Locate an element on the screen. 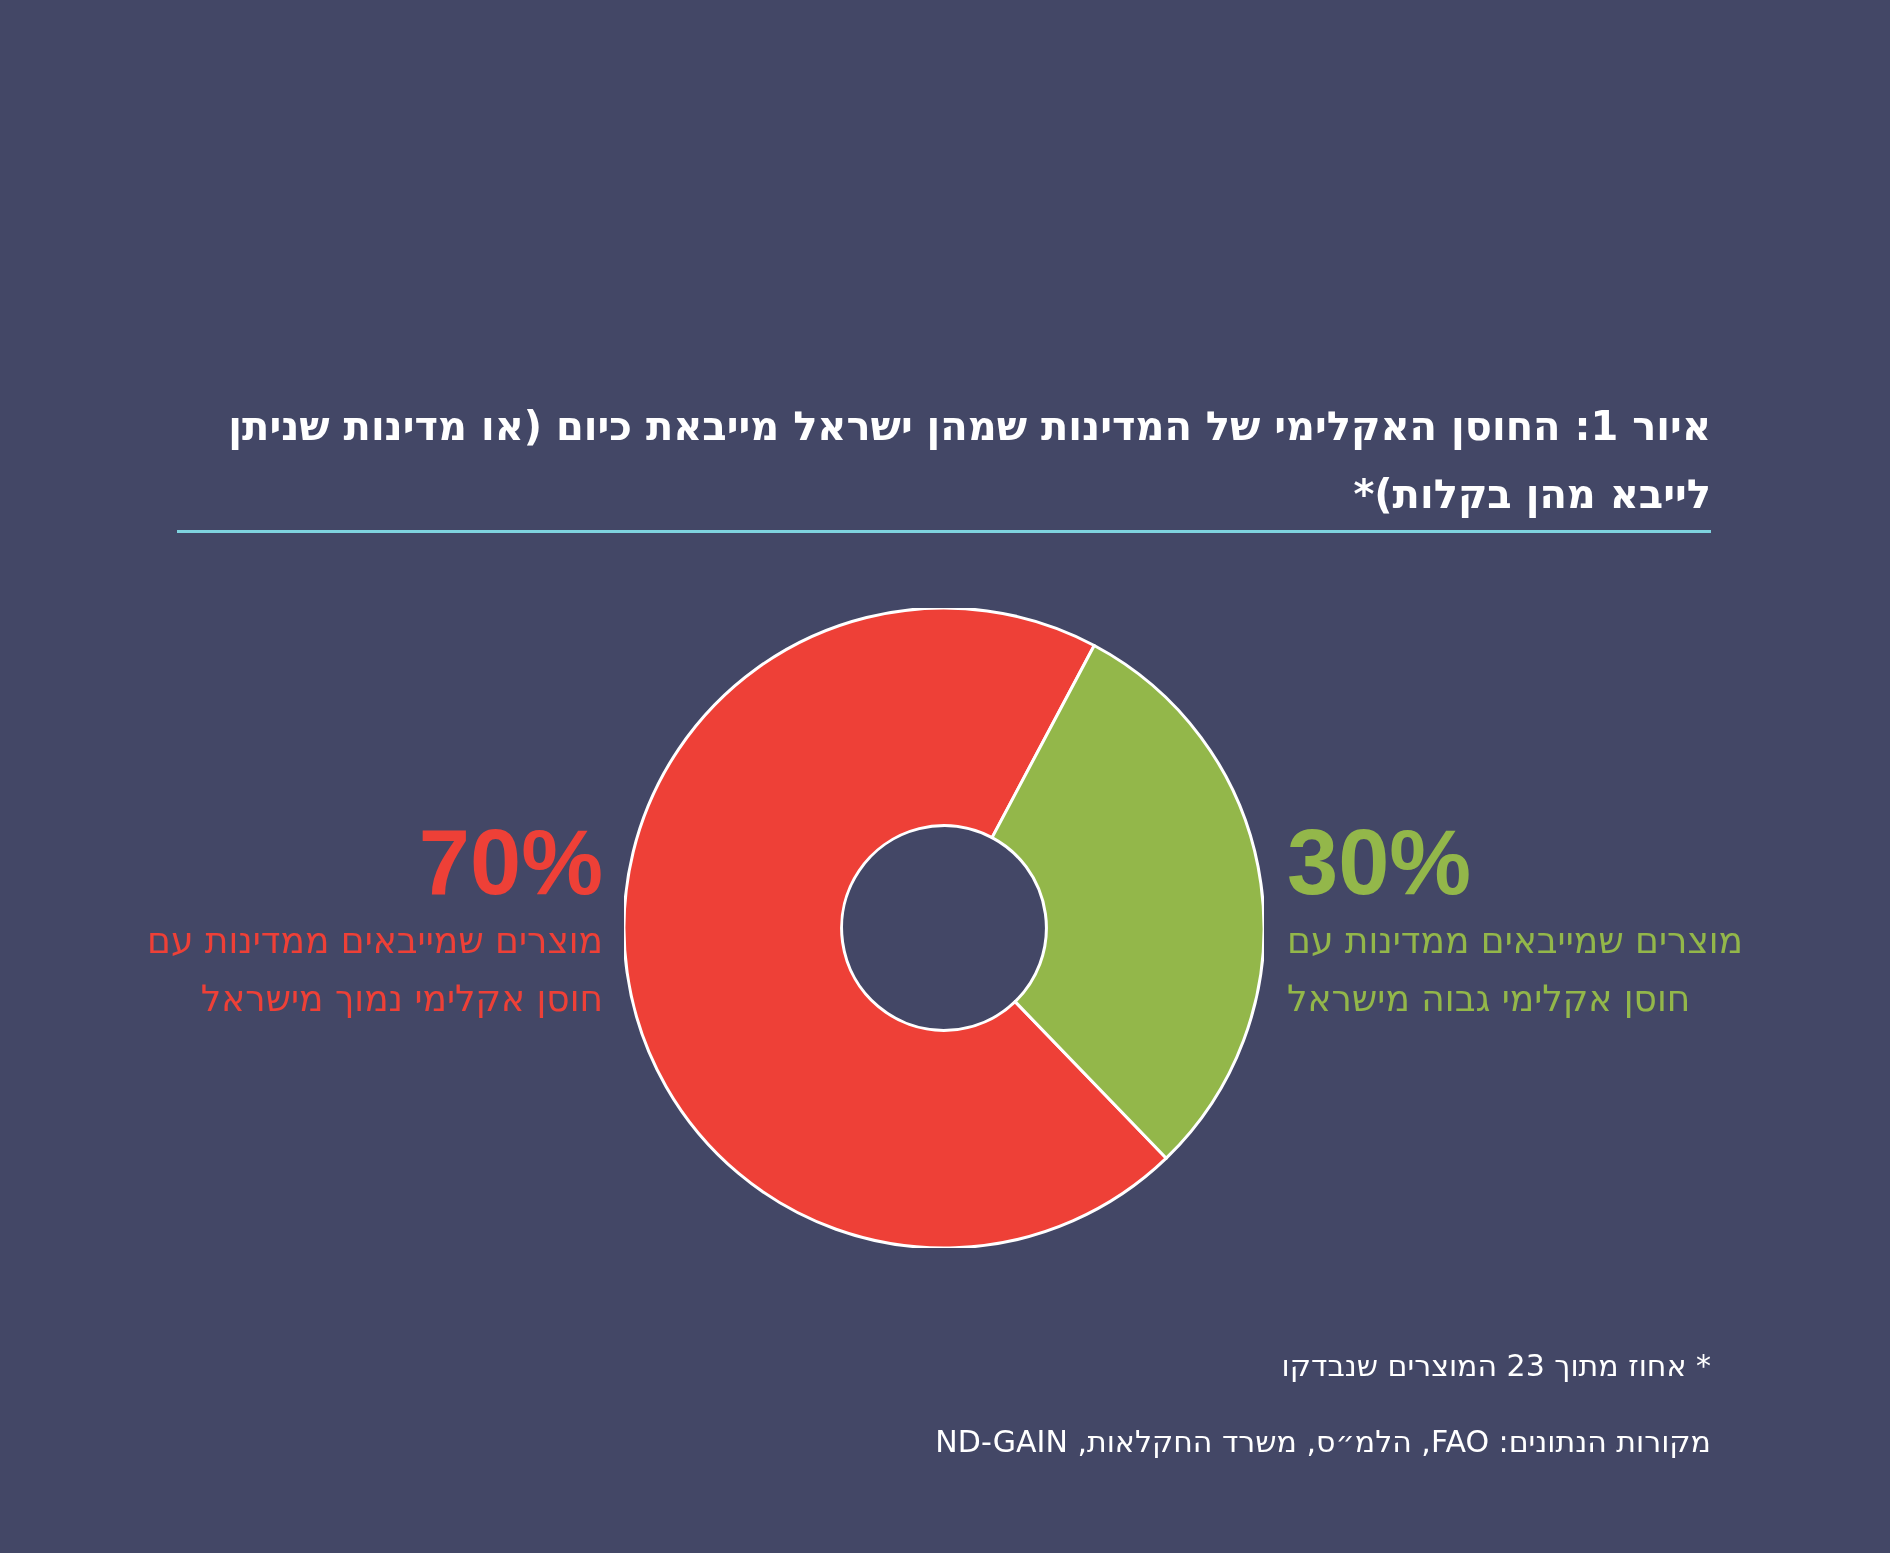  data-label: 70% is located at coordinates (510, 862).